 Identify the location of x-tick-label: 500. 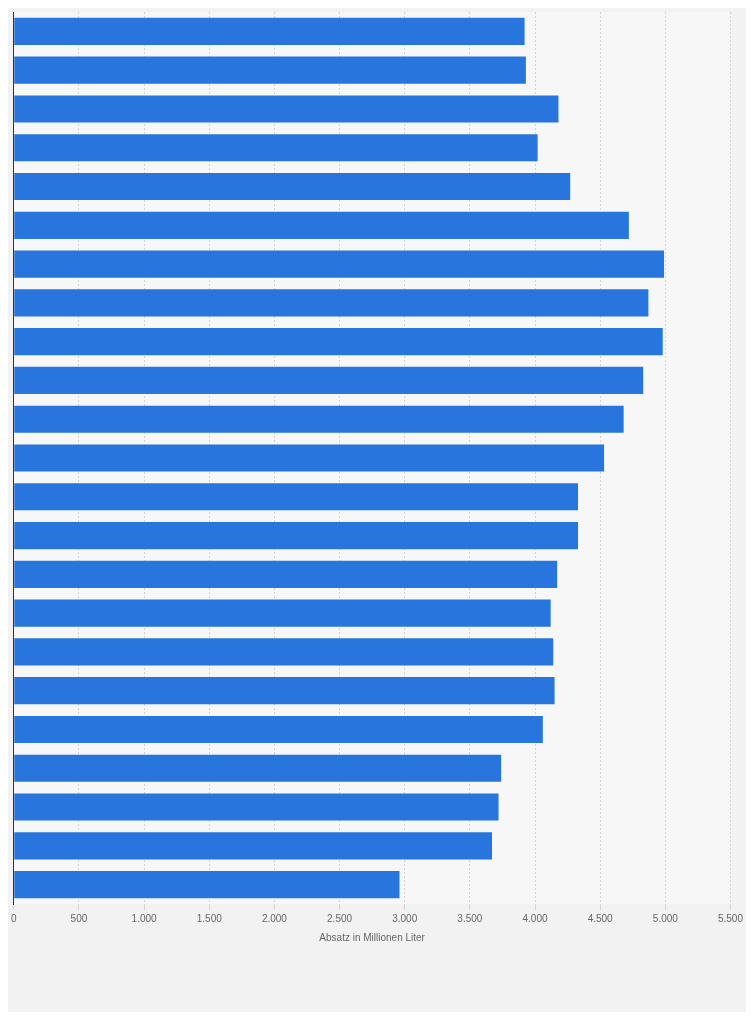
(79, 918).